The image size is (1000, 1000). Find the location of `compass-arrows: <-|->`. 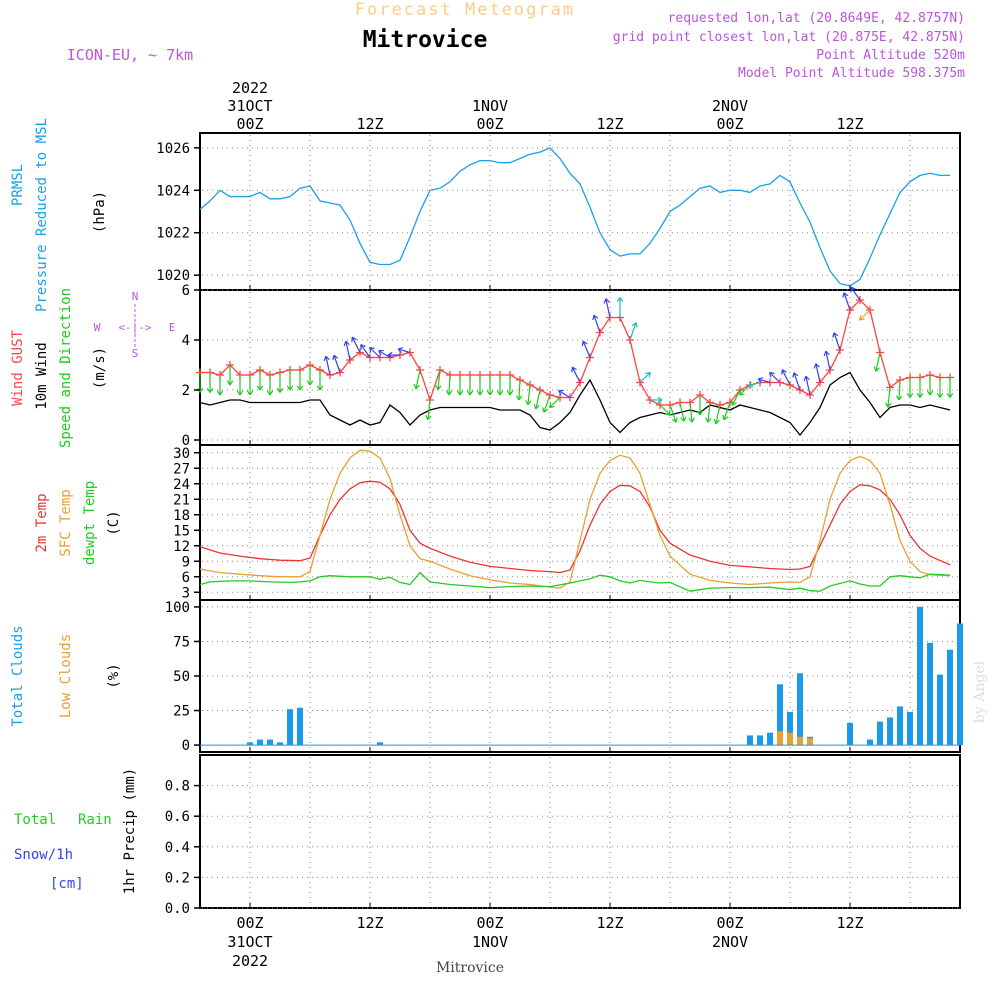

compass-arrows: <-|-> is located at coordinates (134, 327).